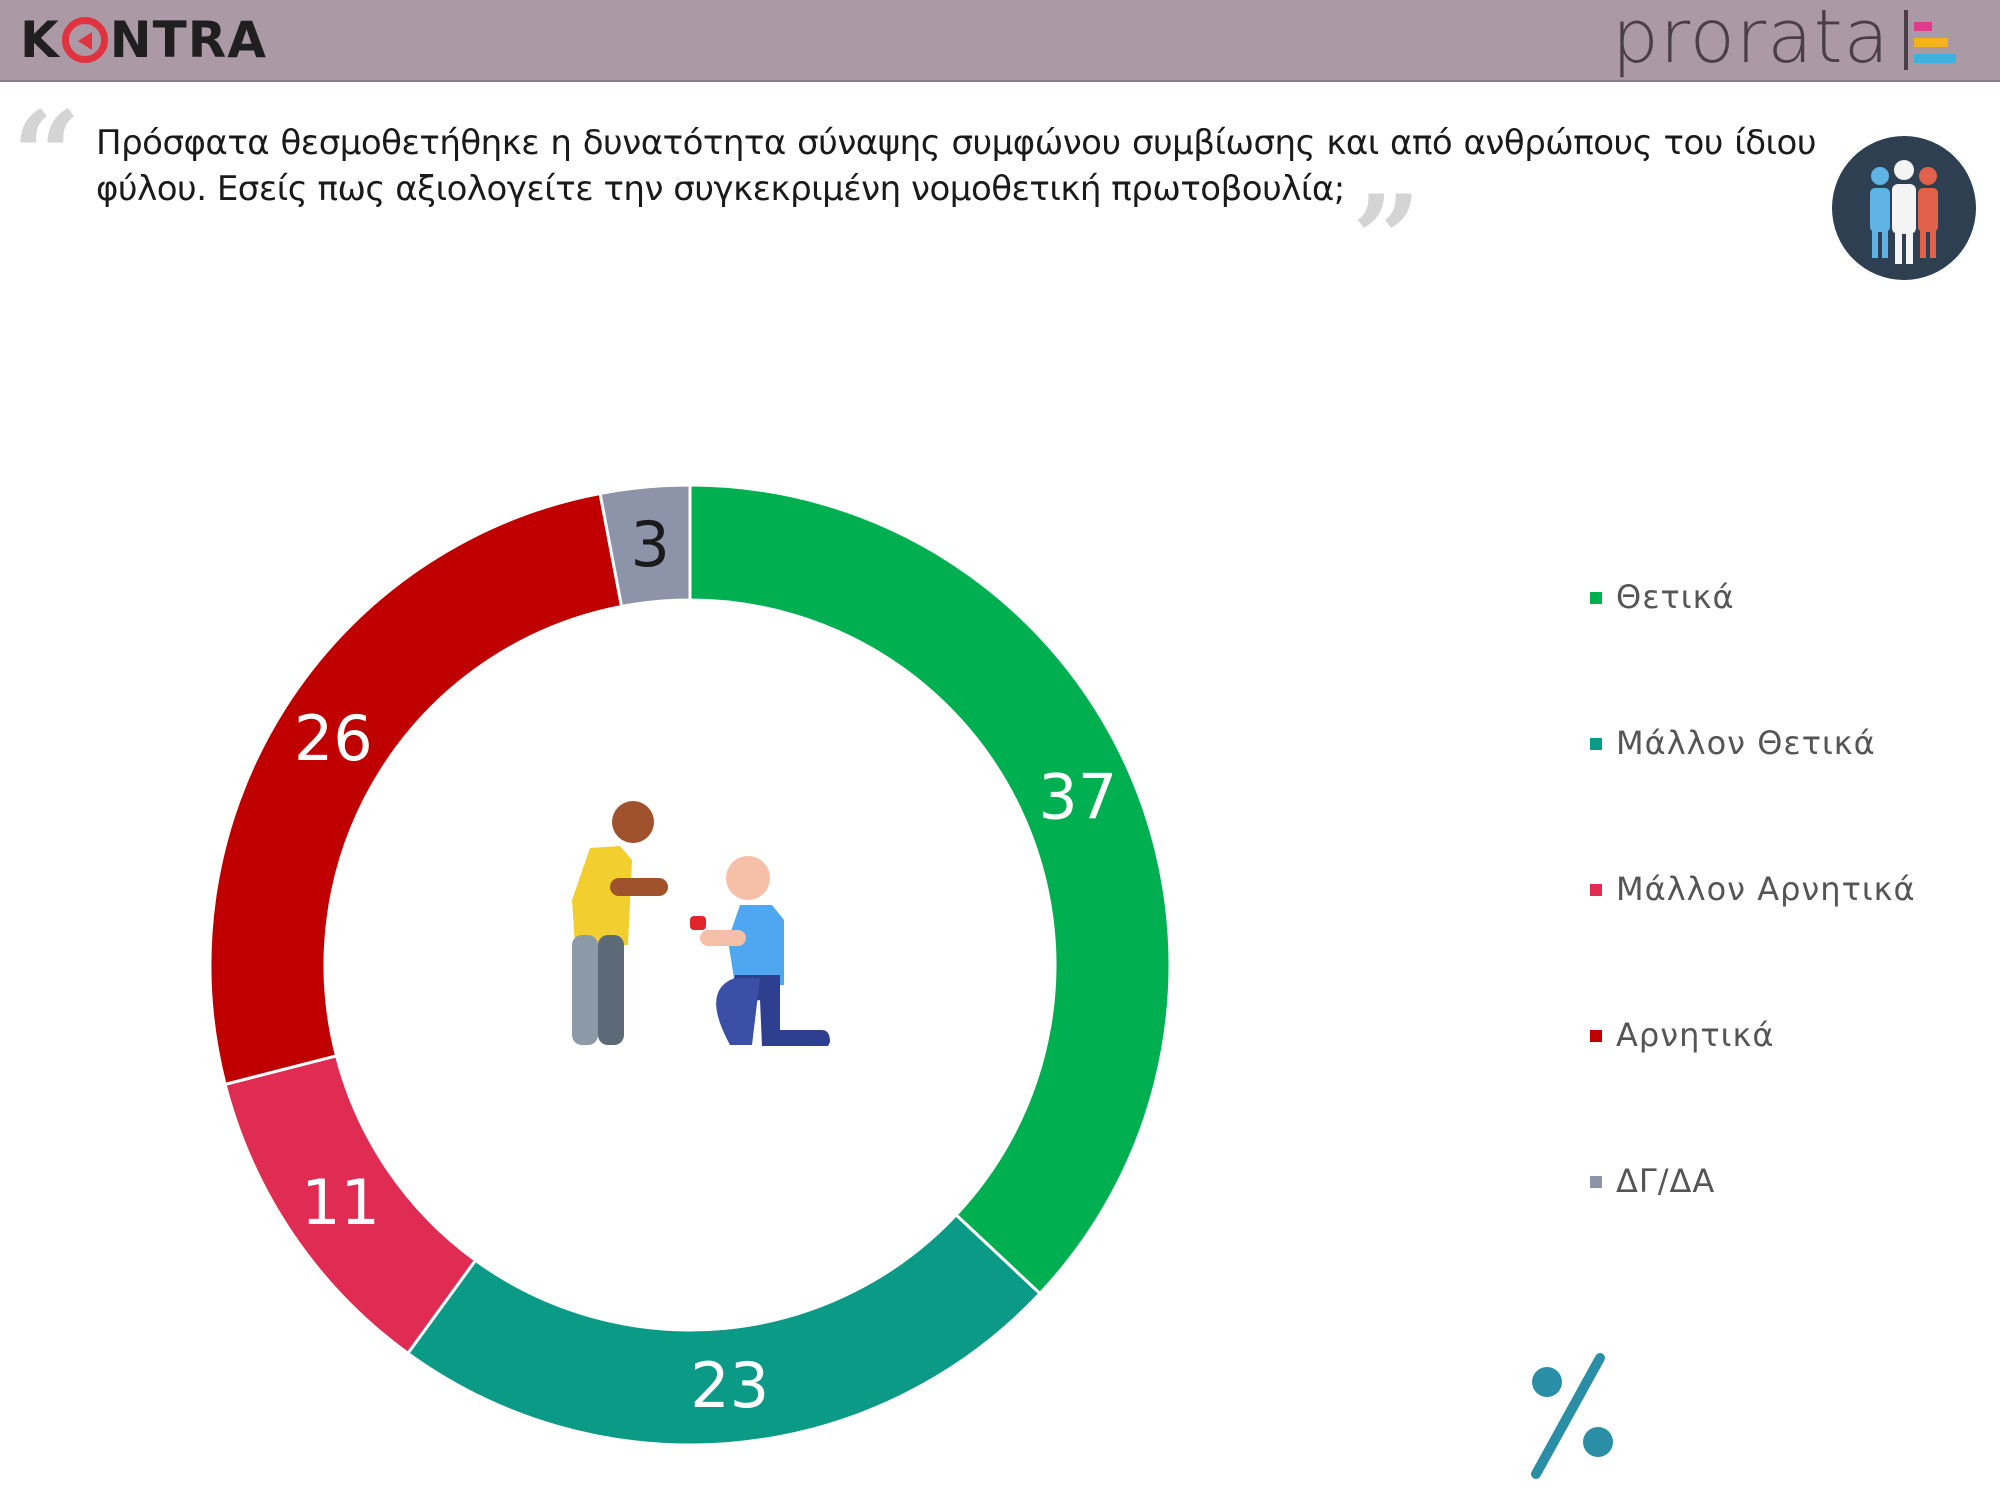  What do you see at coordinates (47, 155) in the screenshot?
I see `open-quote-icon: “` at bounding box center [47, 155].